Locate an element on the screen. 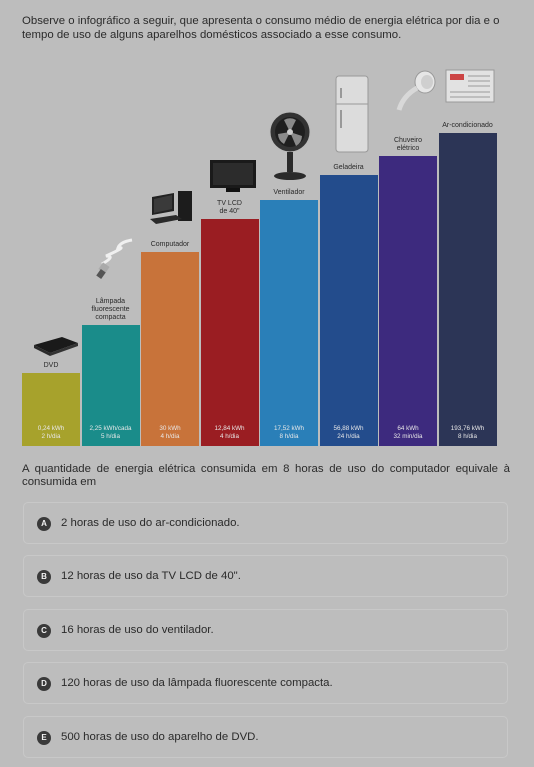 The image size is (534, 767). computer-icon is located at coordinates (171, 207).